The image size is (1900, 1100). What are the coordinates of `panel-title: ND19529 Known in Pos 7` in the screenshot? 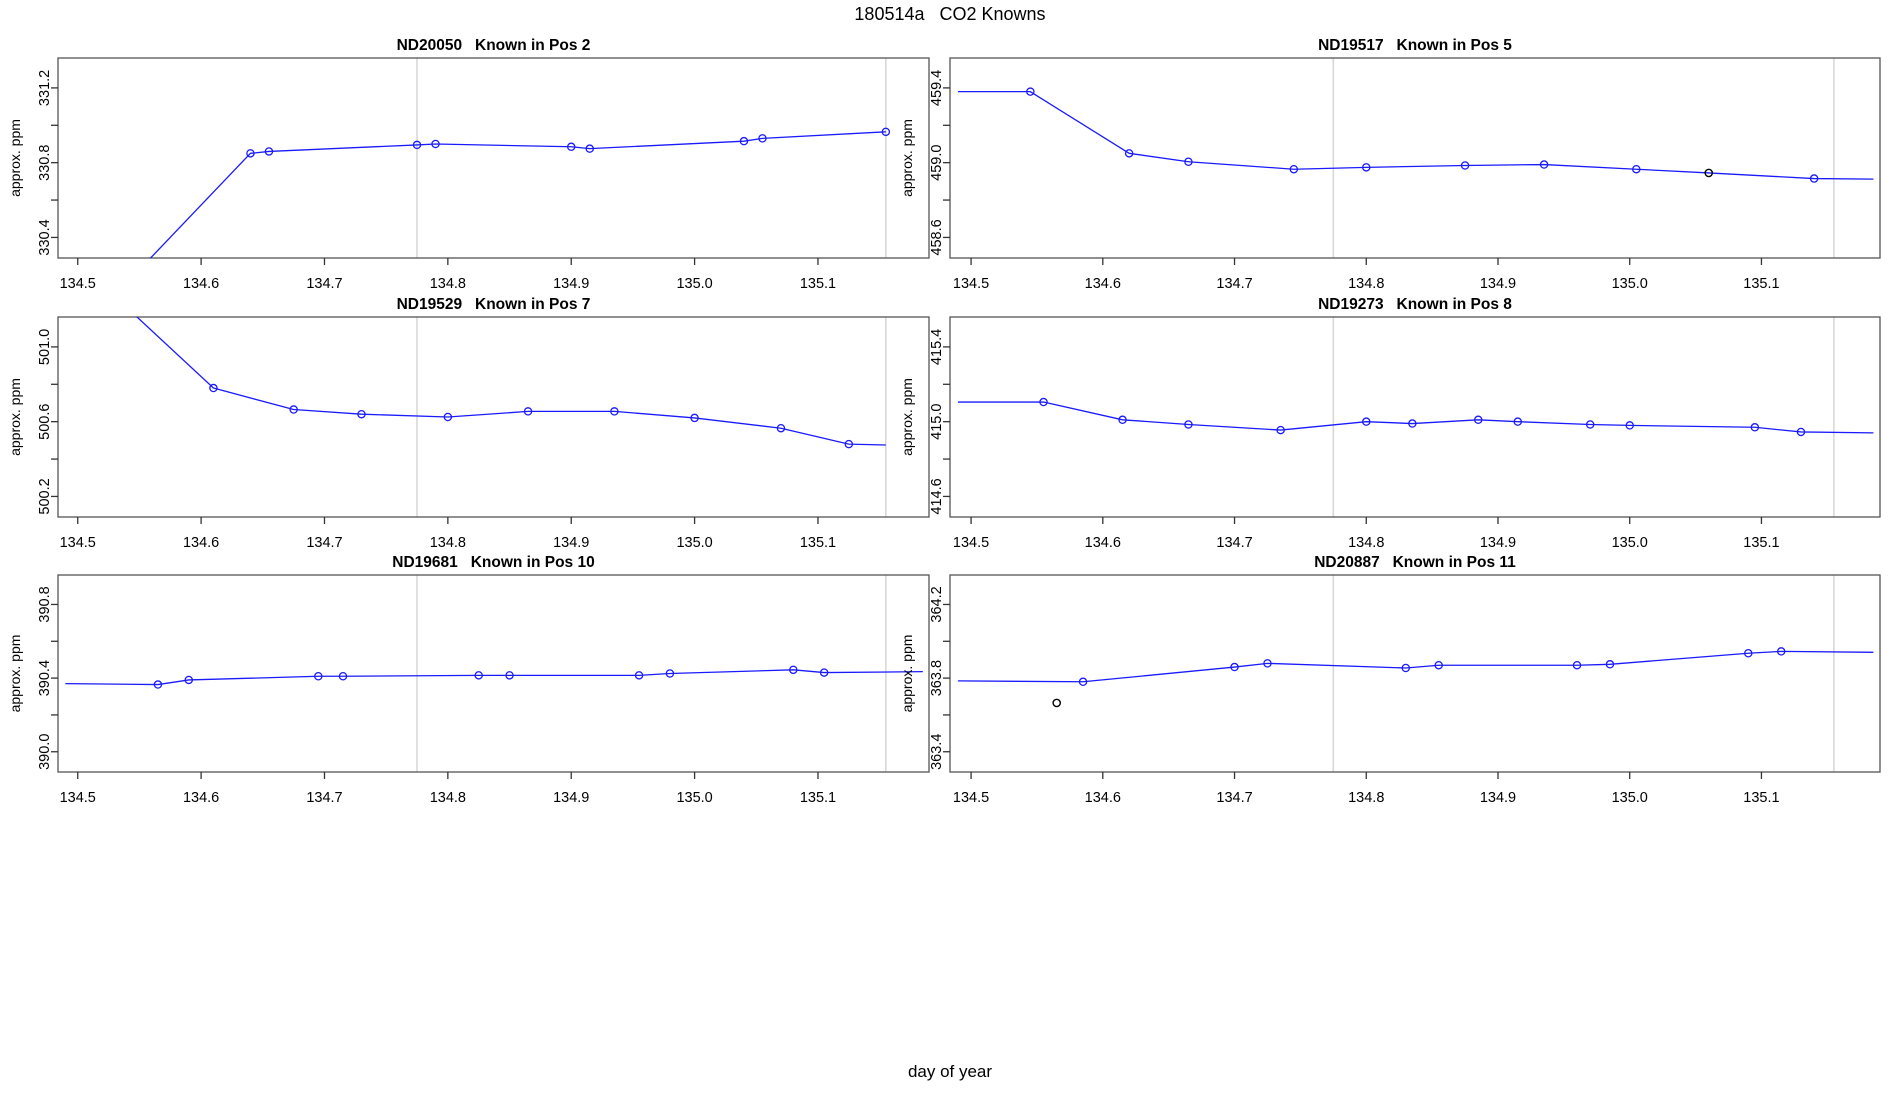 It's located at (494, 304).